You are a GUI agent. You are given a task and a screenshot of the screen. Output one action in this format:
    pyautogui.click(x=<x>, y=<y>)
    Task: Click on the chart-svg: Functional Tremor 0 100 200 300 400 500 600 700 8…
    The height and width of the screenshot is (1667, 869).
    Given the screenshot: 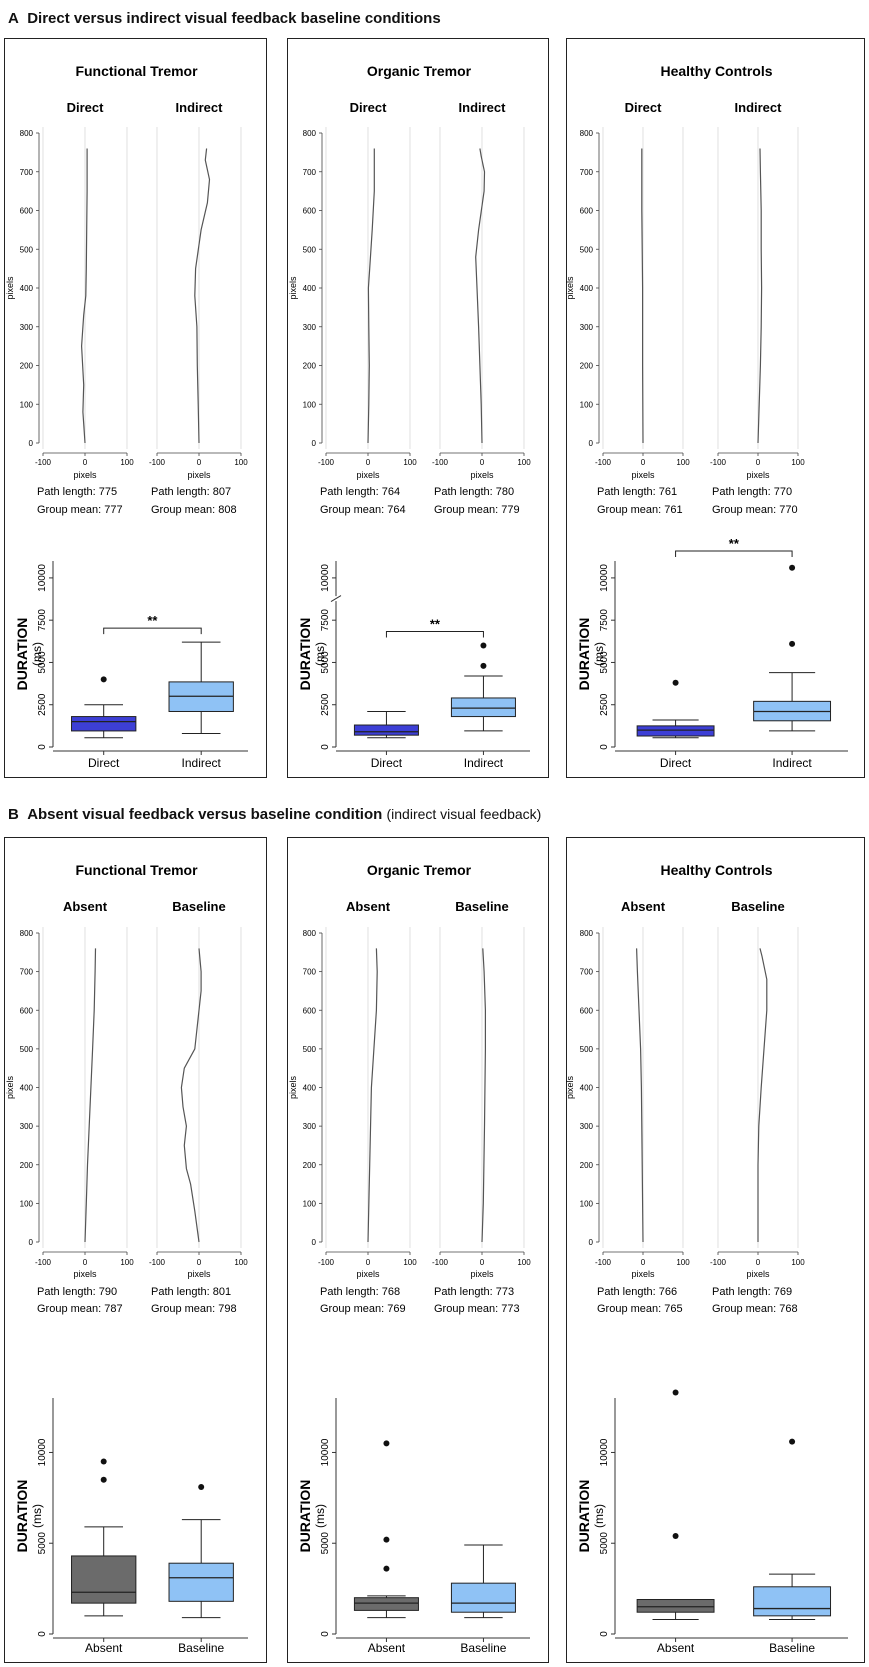 What is the action you would take?
    pyautogui.click(x=126, y=416)
    